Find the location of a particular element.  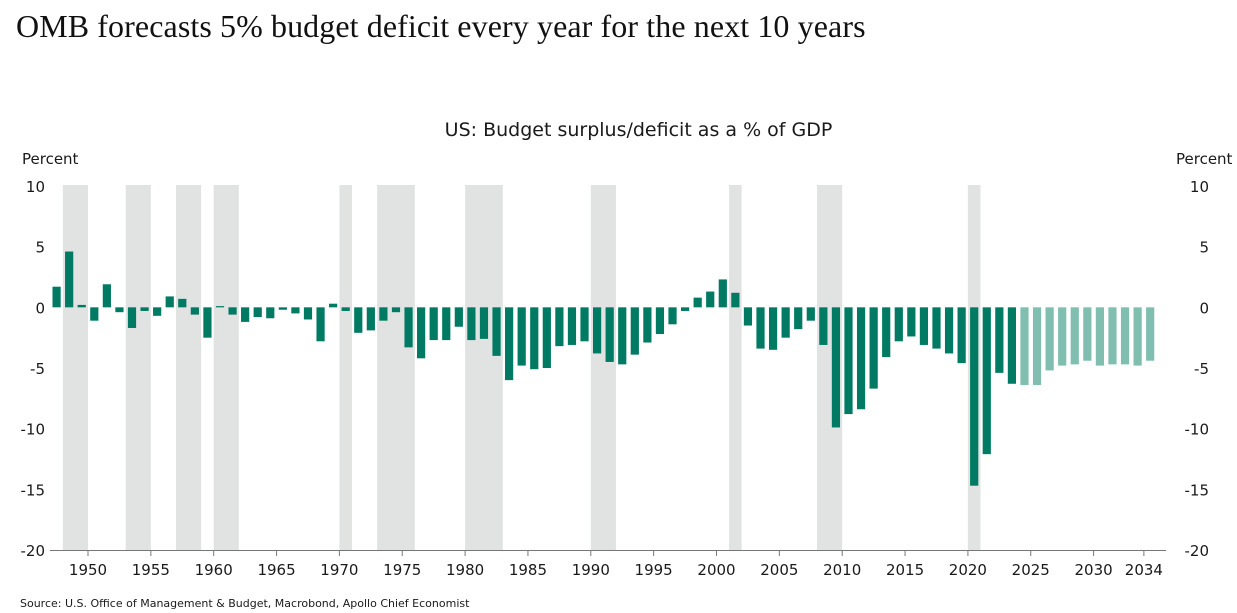

x-tick-label: 1970 is located at coordinates (339, 570).